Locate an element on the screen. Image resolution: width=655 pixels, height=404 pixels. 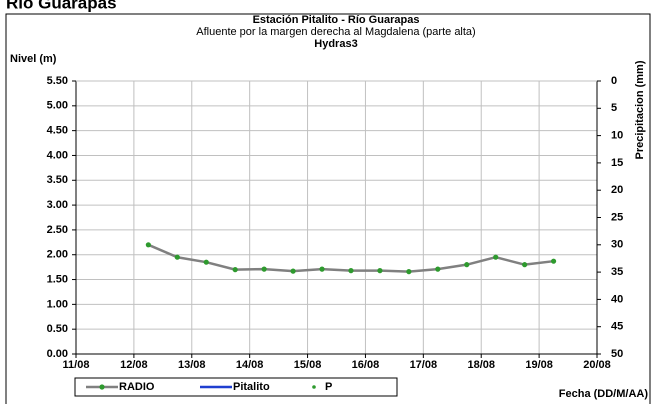
chart-title: Estación Pitalito - Río Guarapas is located at coordinates (336, 20).